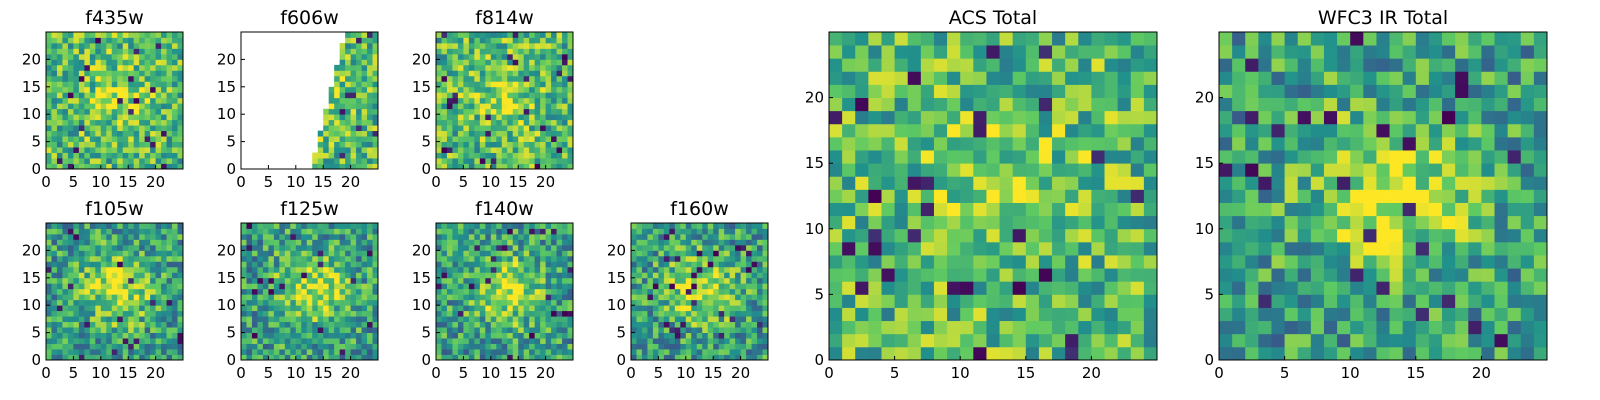  I want to click on x-tick-label: 10, so click(295, 182).